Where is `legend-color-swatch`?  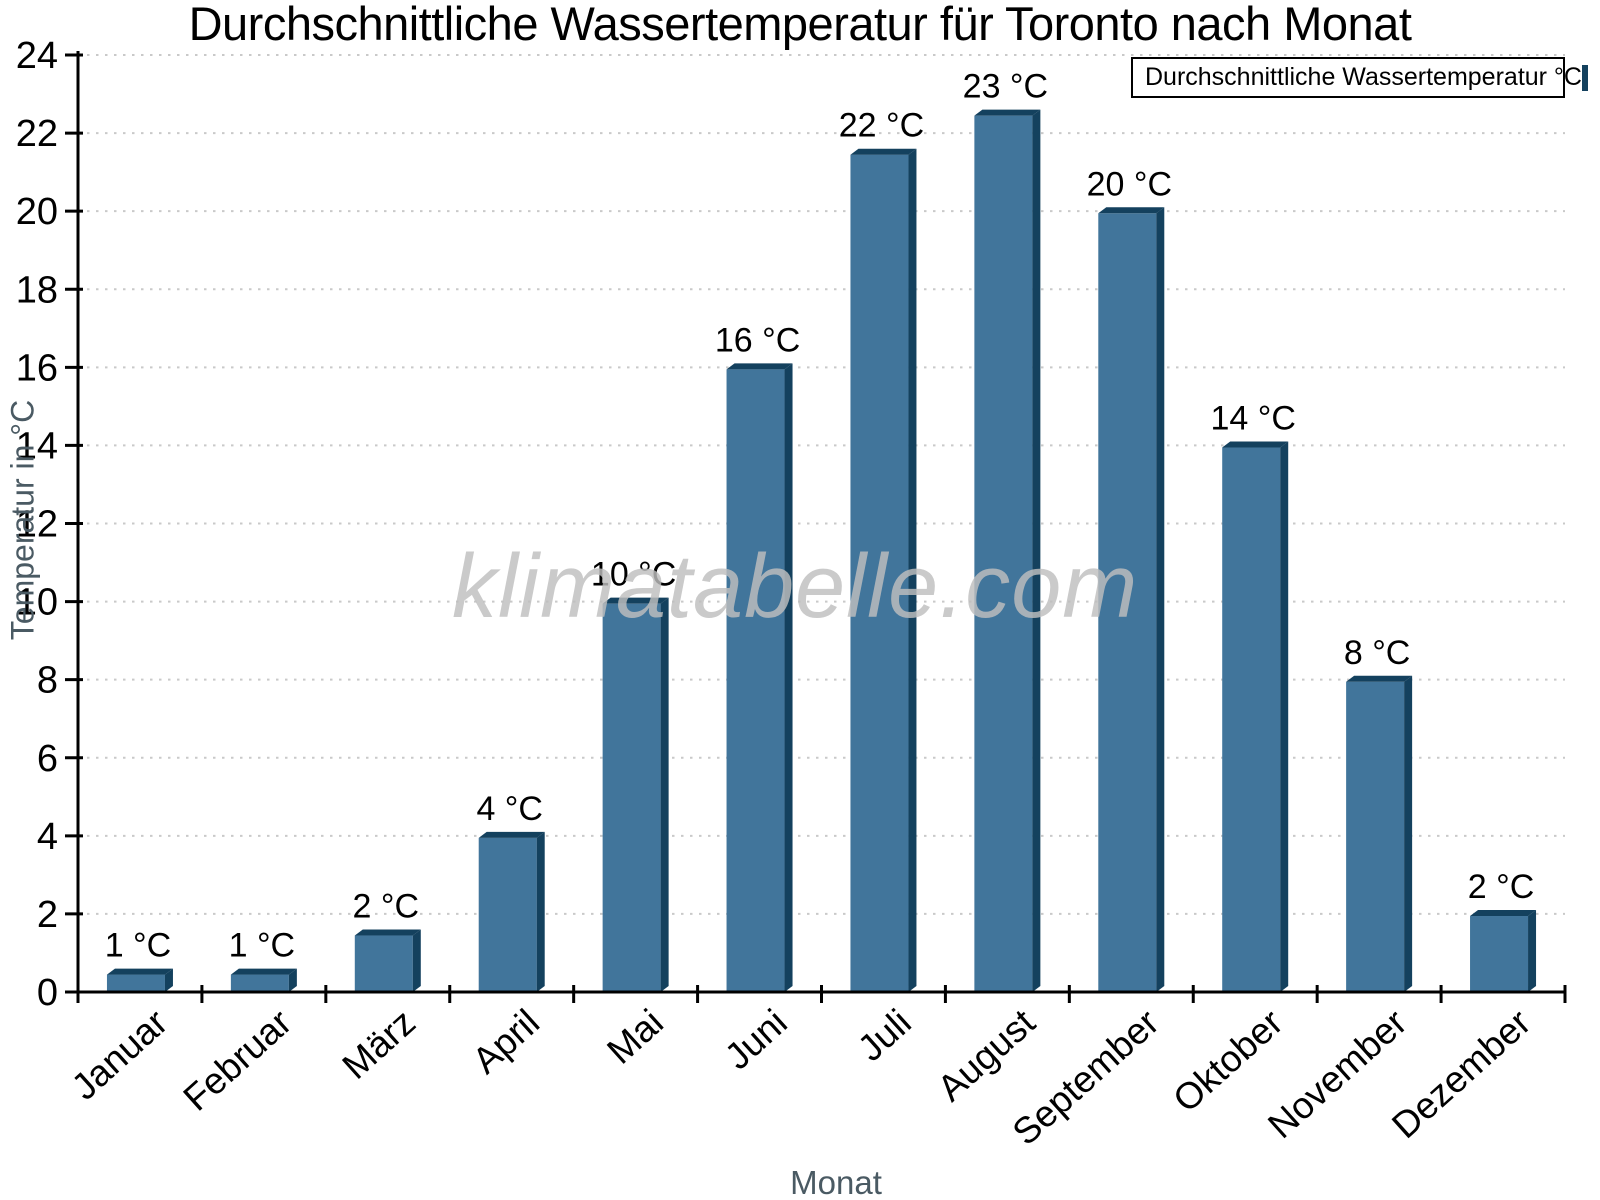
legend-color-swatch is located at coordinates (1585, 77).